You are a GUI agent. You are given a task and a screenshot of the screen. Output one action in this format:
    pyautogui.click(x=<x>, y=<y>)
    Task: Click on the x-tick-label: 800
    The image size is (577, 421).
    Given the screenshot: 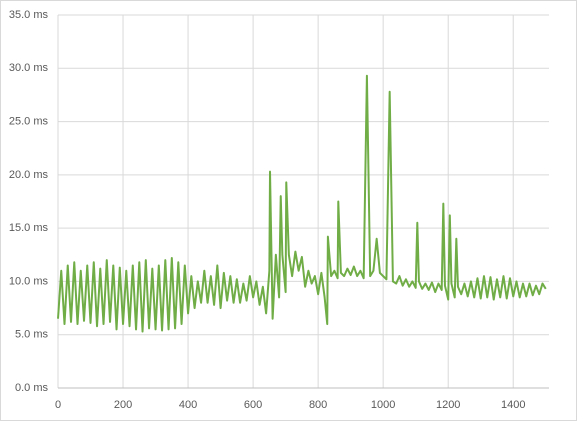 What is the action you would take?
    pyautogui.click(x=318, y=405)
    